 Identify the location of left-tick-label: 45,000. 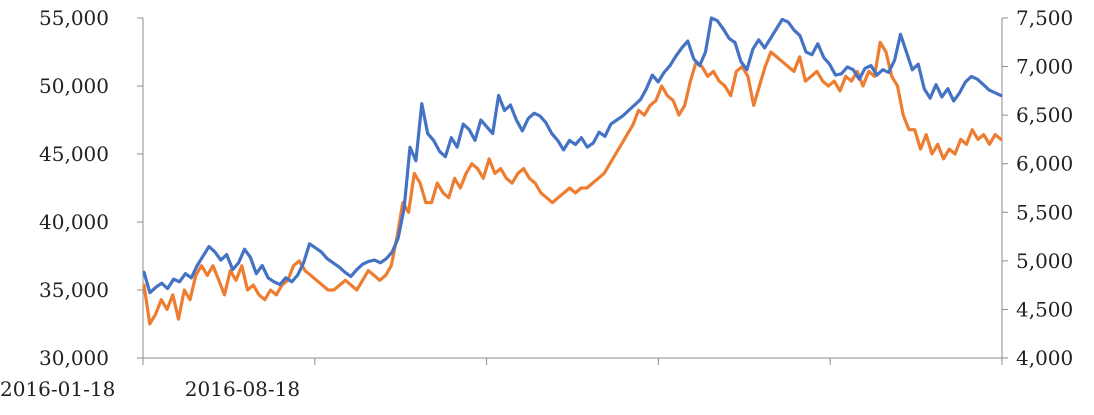
(74, 154).